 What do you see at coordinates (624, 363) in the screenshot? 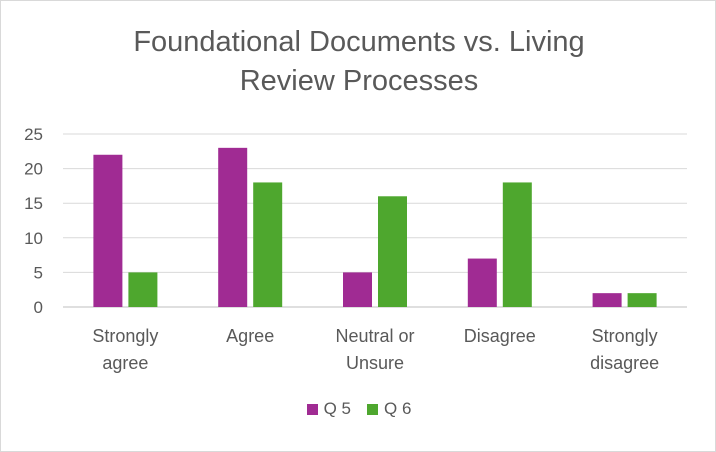
I see `x-category-label: disagree` at bounding box center [624, 363].